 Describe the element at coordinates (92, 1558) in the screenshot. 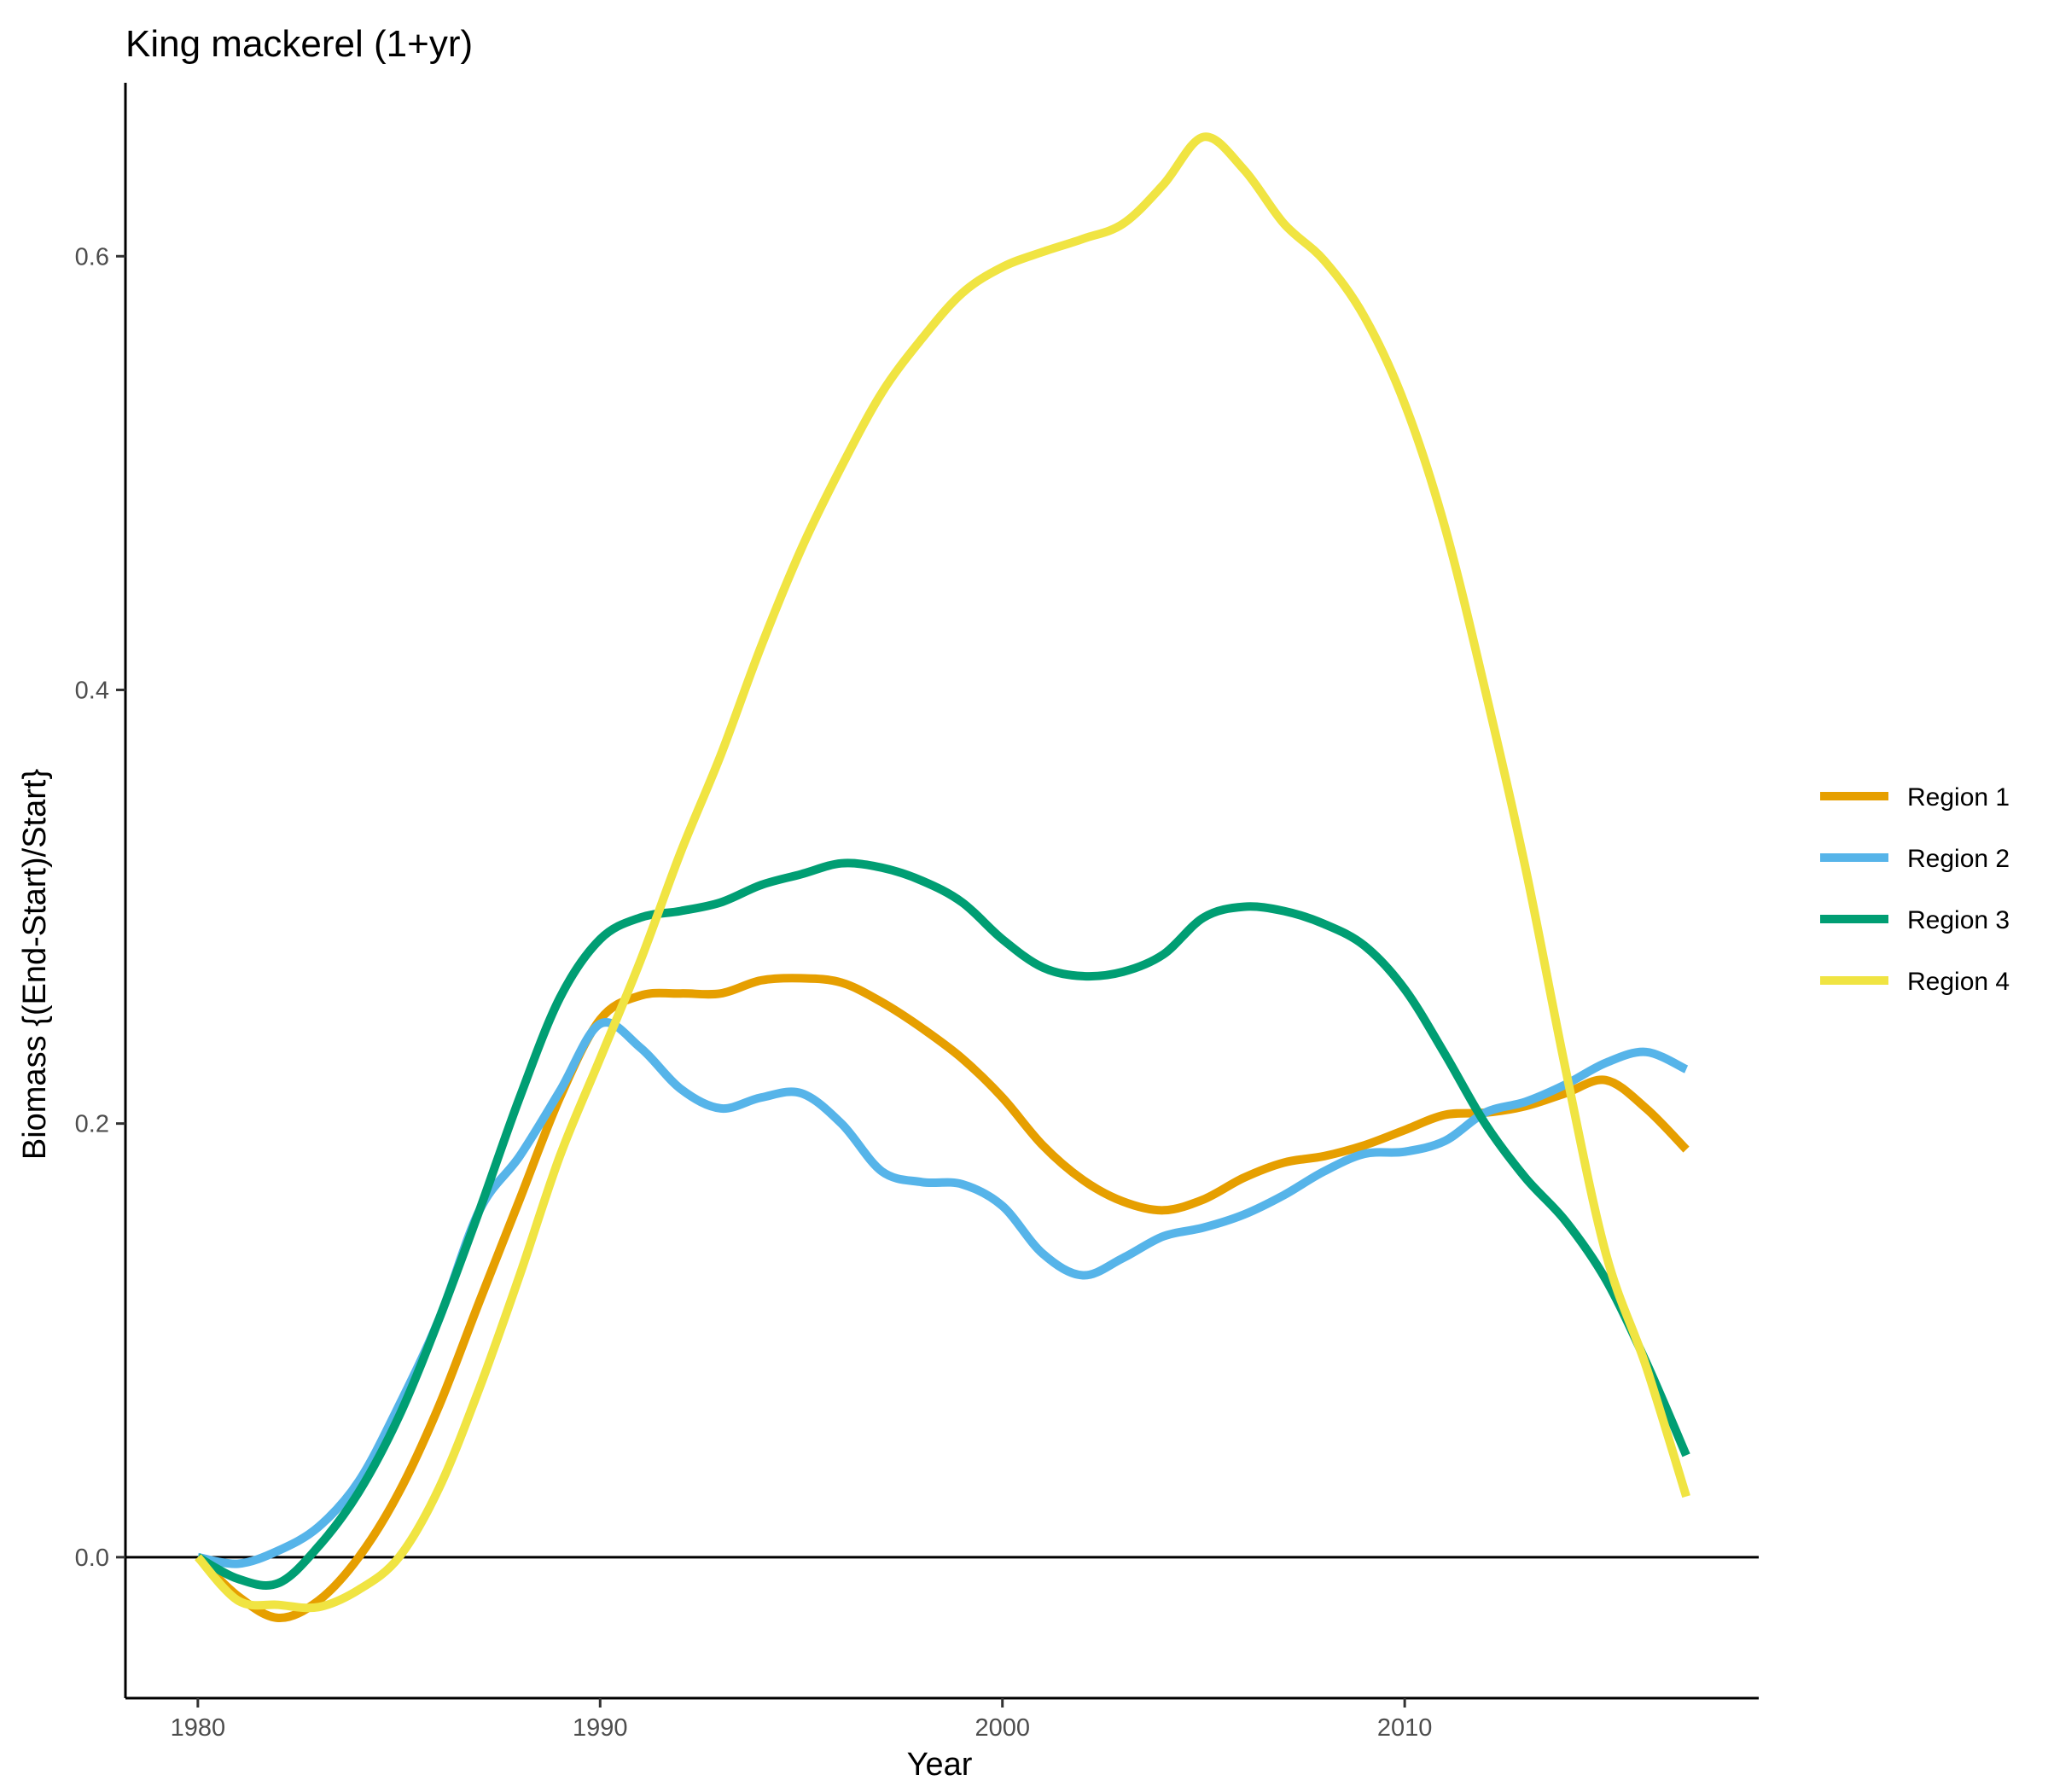

I see `y-tick-label: 0.0` at that location.